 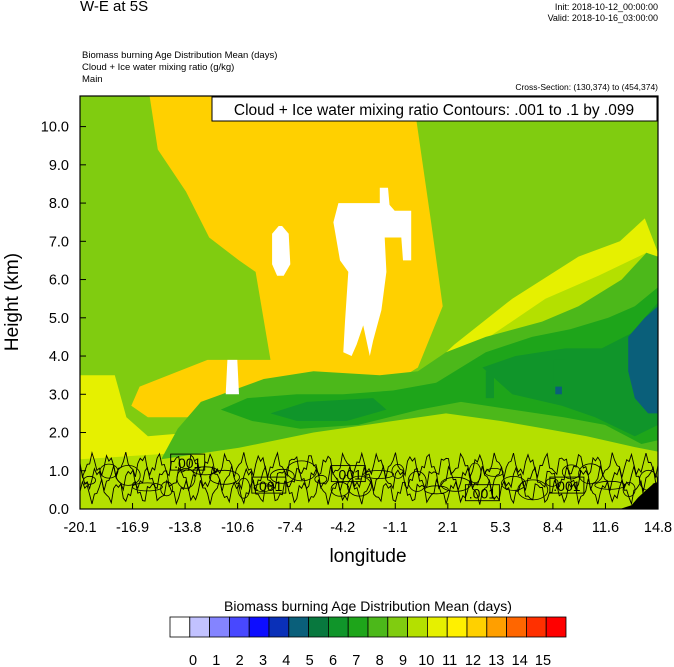 What do you see at coordinates (263, 660) in the screenshot?
I see `colorbar-label: 3` at bounding box center [263, 660].